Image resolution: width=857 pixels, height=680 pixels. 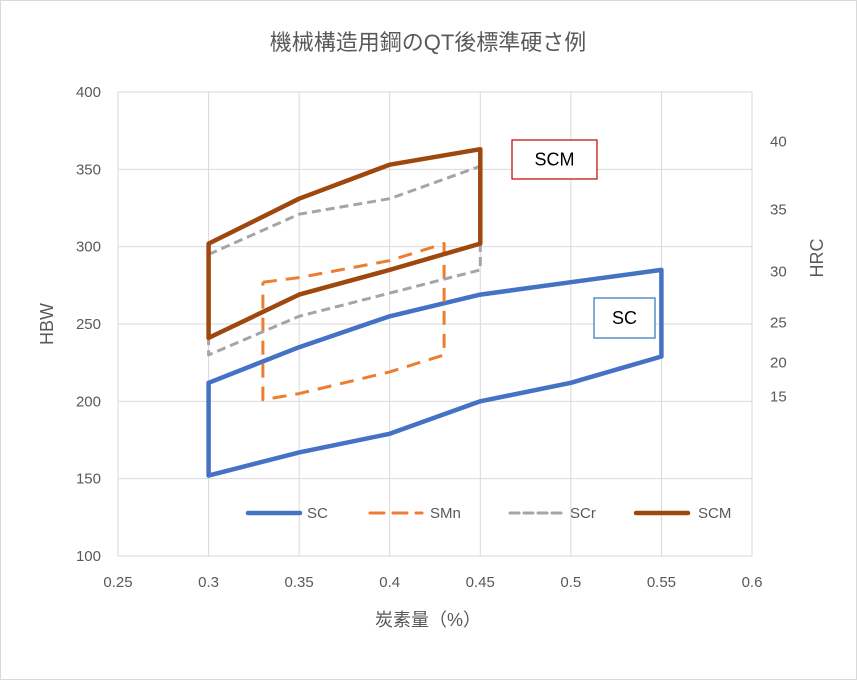 What do you see at coordinates (389, 582) in the screenshot?
I see `x-tick-label: 0.4` at bounding box center [389, 582].